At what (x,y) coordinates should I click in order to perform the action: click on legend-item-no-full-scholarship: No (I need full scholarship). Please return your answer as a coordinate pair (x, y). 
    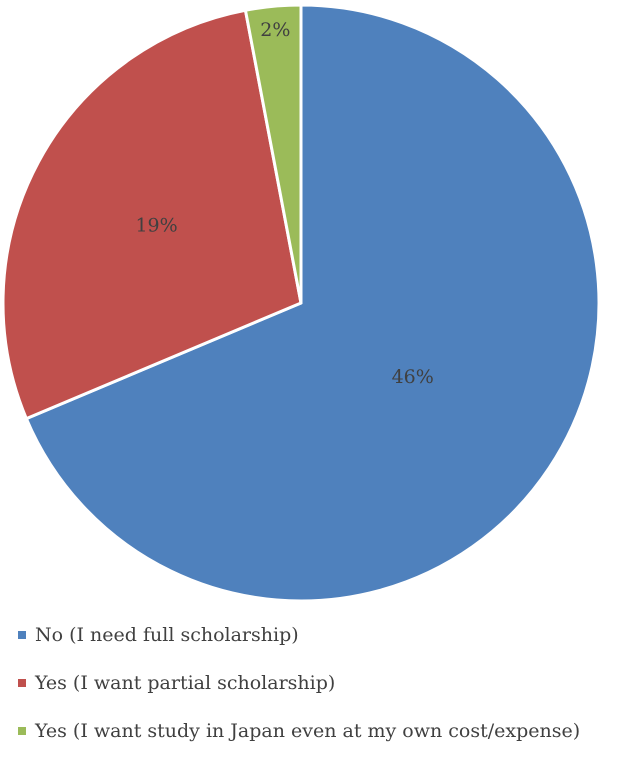
    Looking at the image, I should click on (299, 635).